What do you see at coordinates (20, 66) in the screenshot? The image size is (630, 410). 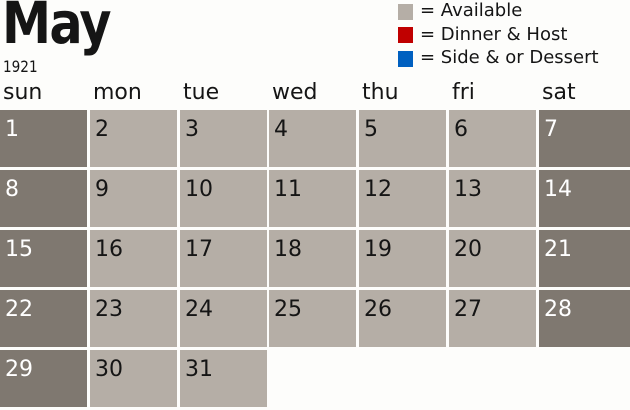 I see `year-label: 1921` at bounding box center [20, 66].